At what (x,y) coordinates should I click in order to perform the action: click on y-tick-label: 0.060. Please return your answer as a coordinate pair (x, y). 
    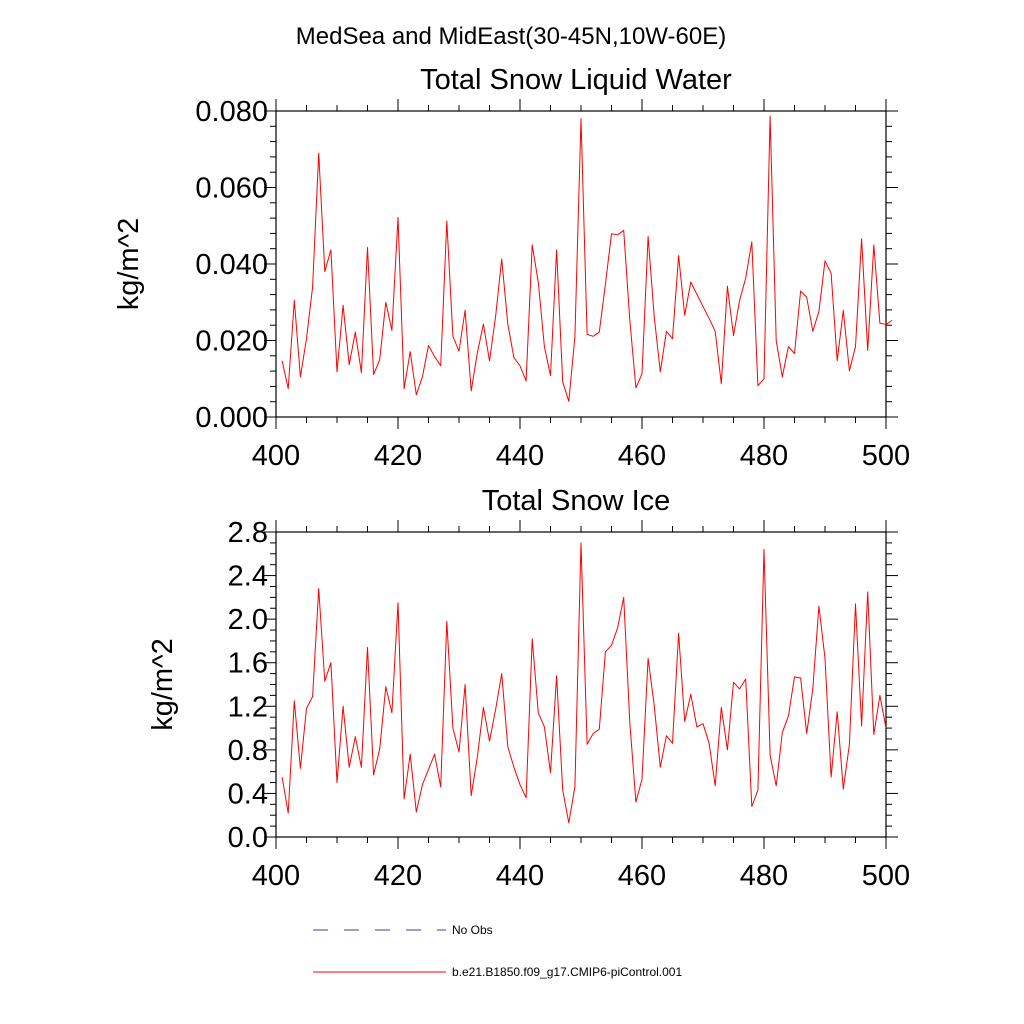
    Looking at the image, I should click on (231, 189).